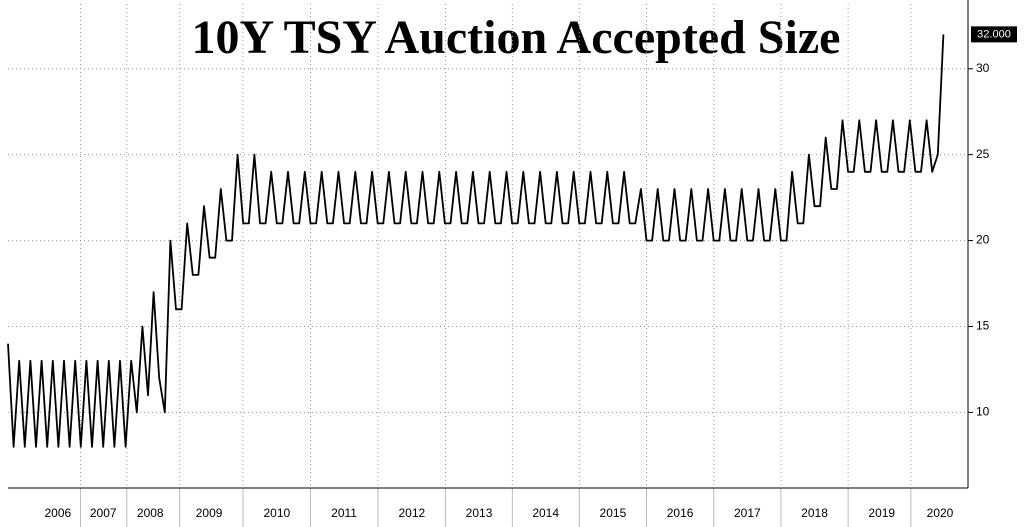  What do you see at coordinates (150, 513) in the screenshot?
I see `x-tick-label: 2008` at bounding box center [150, 513].